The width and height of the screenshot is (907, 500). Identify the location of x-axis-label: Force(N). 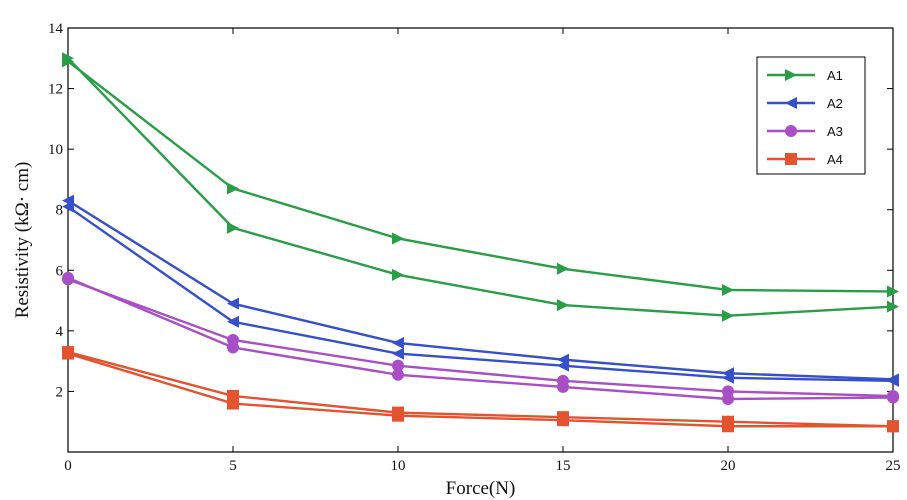
(481, 488).